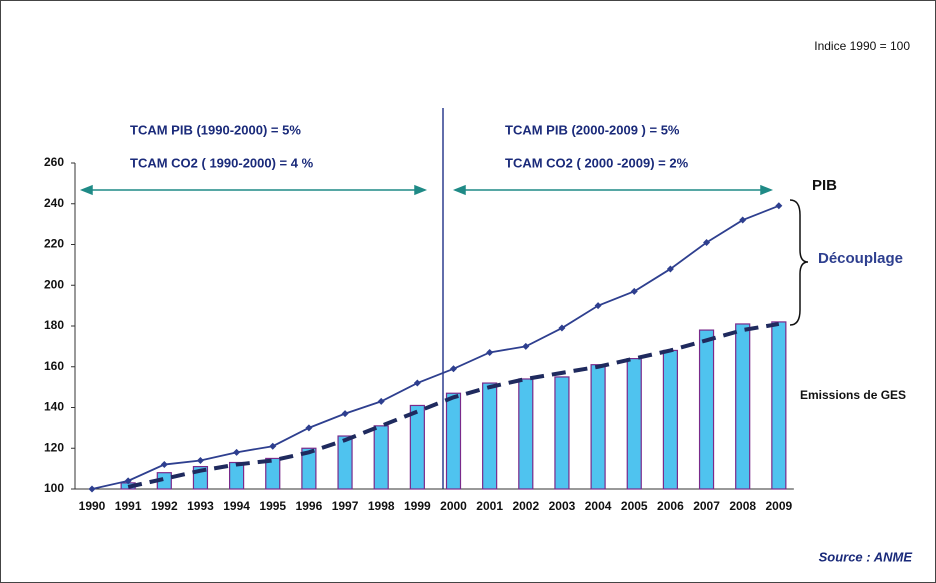  What do you see at coordinates (426, 190) in the screenshot?
I see `period-arrows` at bounding box center [426, 190].